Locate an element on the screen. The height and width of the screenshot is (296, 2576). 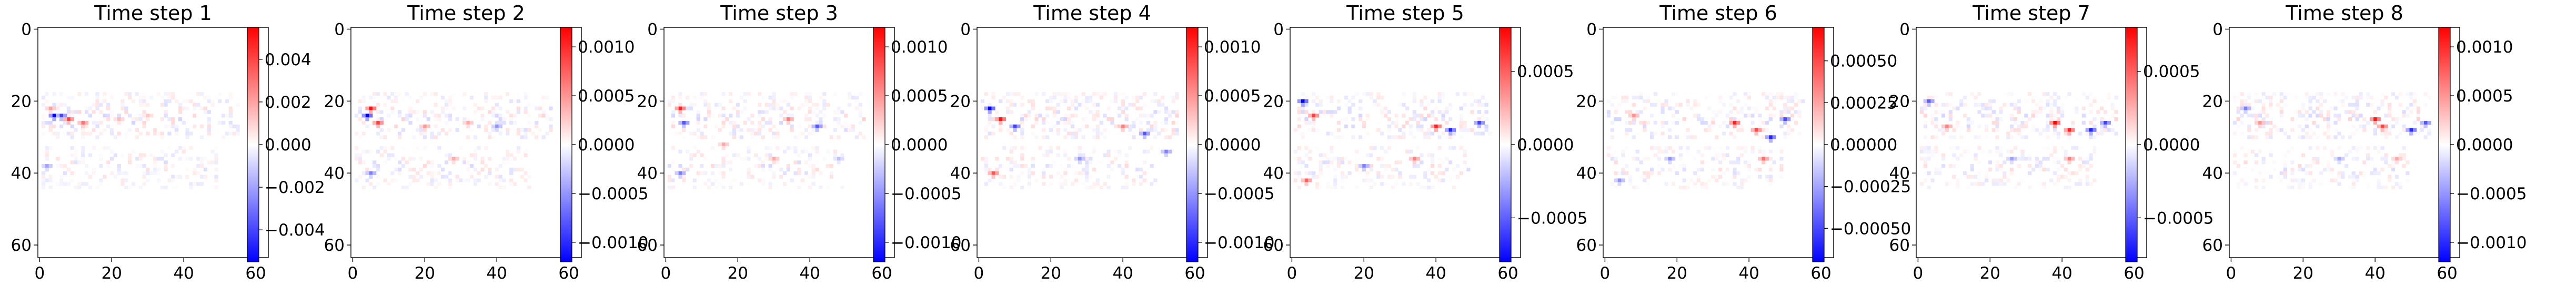
x-tick-label: 40 is located at coordinates (496, 273).